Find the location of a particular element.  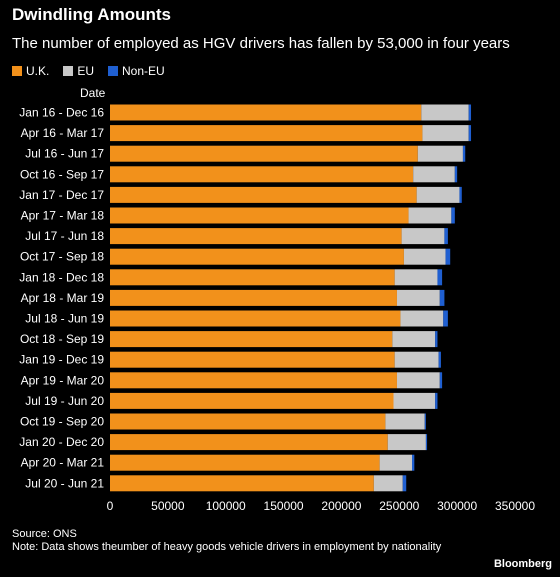

category-label: Jul 18 - Jun 19 is located at coordinates (64, 319).